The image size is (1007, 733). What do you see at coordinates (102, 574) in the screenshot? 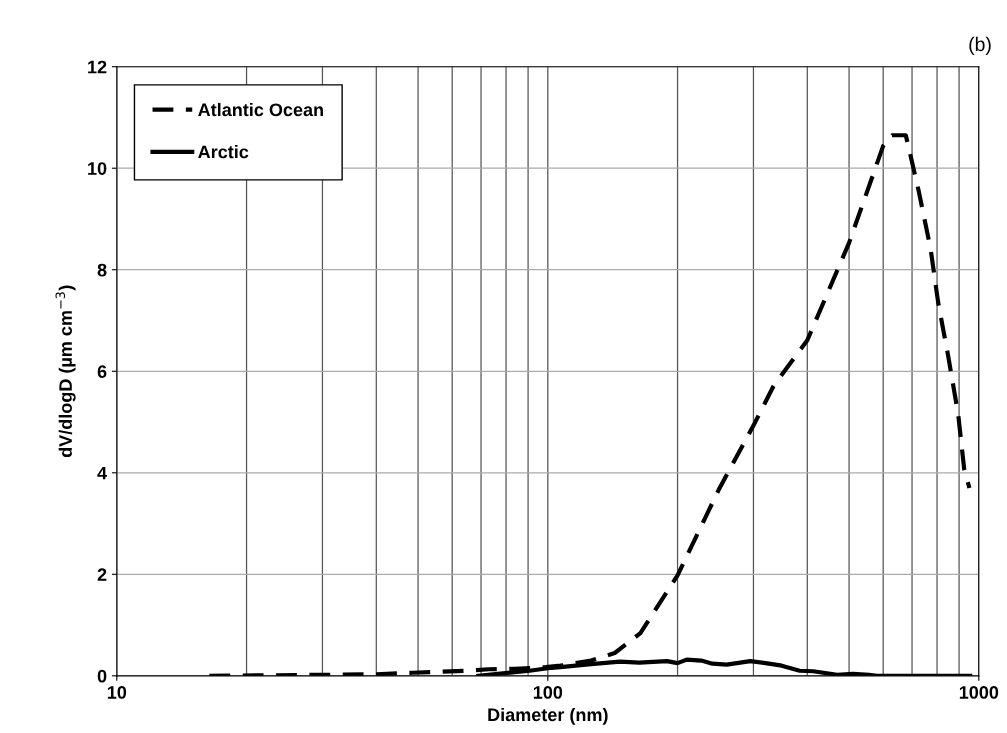
I see `y-tick-label: 2` at bounding box center [102, 574].